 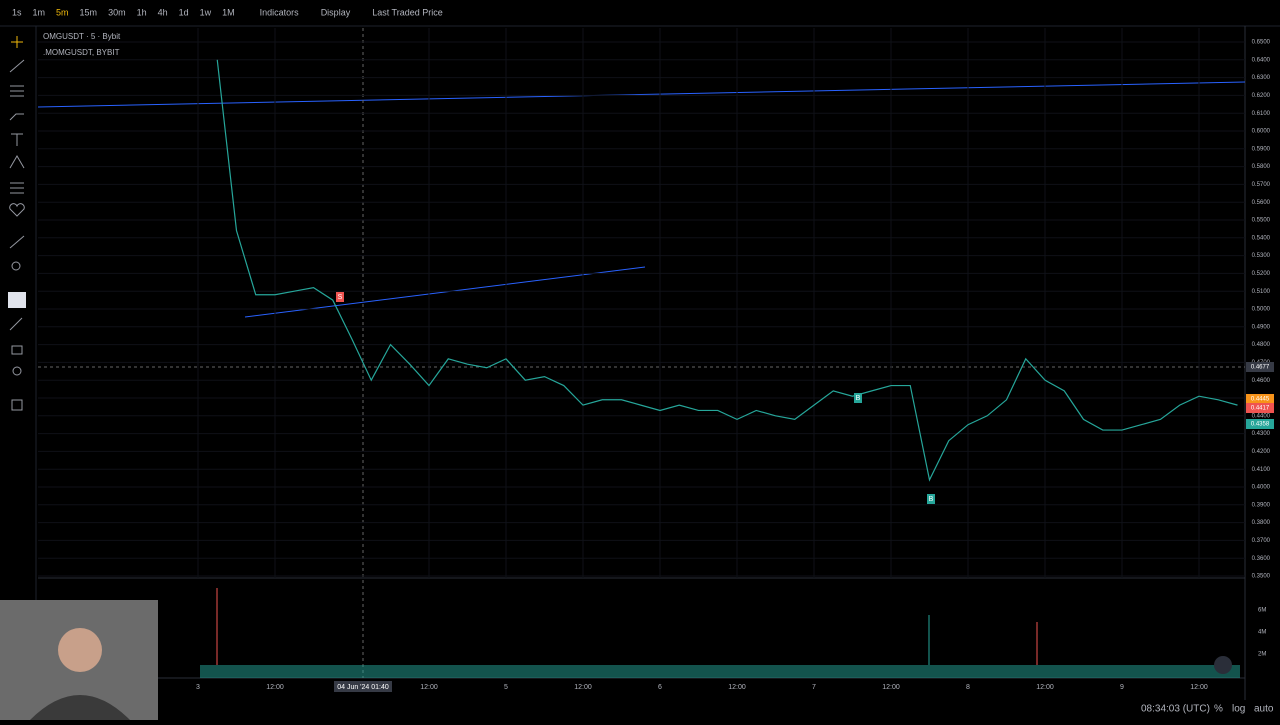 What do you see at coordinates (1261, 559) in the screenshot?
I see `y-tick-label: 0.3600` at bounding box center [1261, 559].